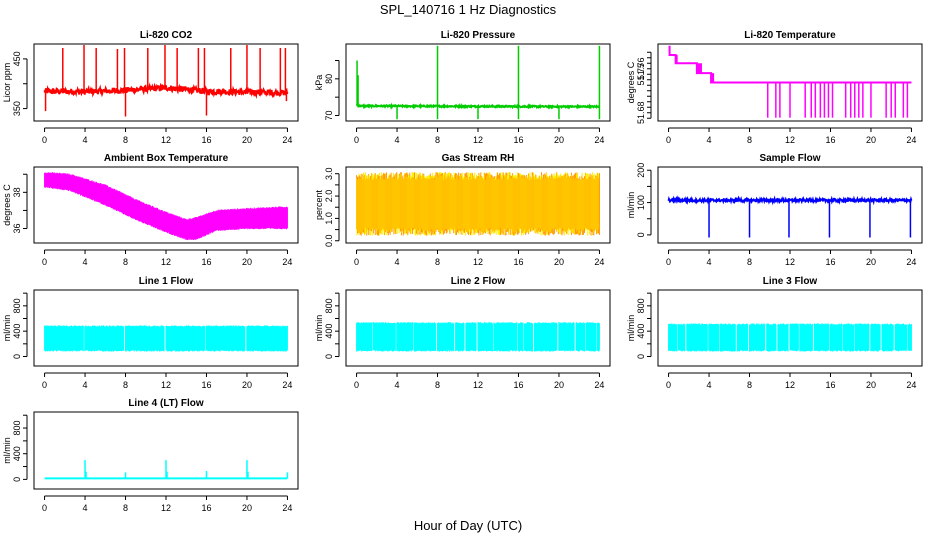 The width and height of the screenshot is (936, 540). Describe the element at coordinates (17, 108) in the screenshot. I see `y-tick-label: 350` at that location.